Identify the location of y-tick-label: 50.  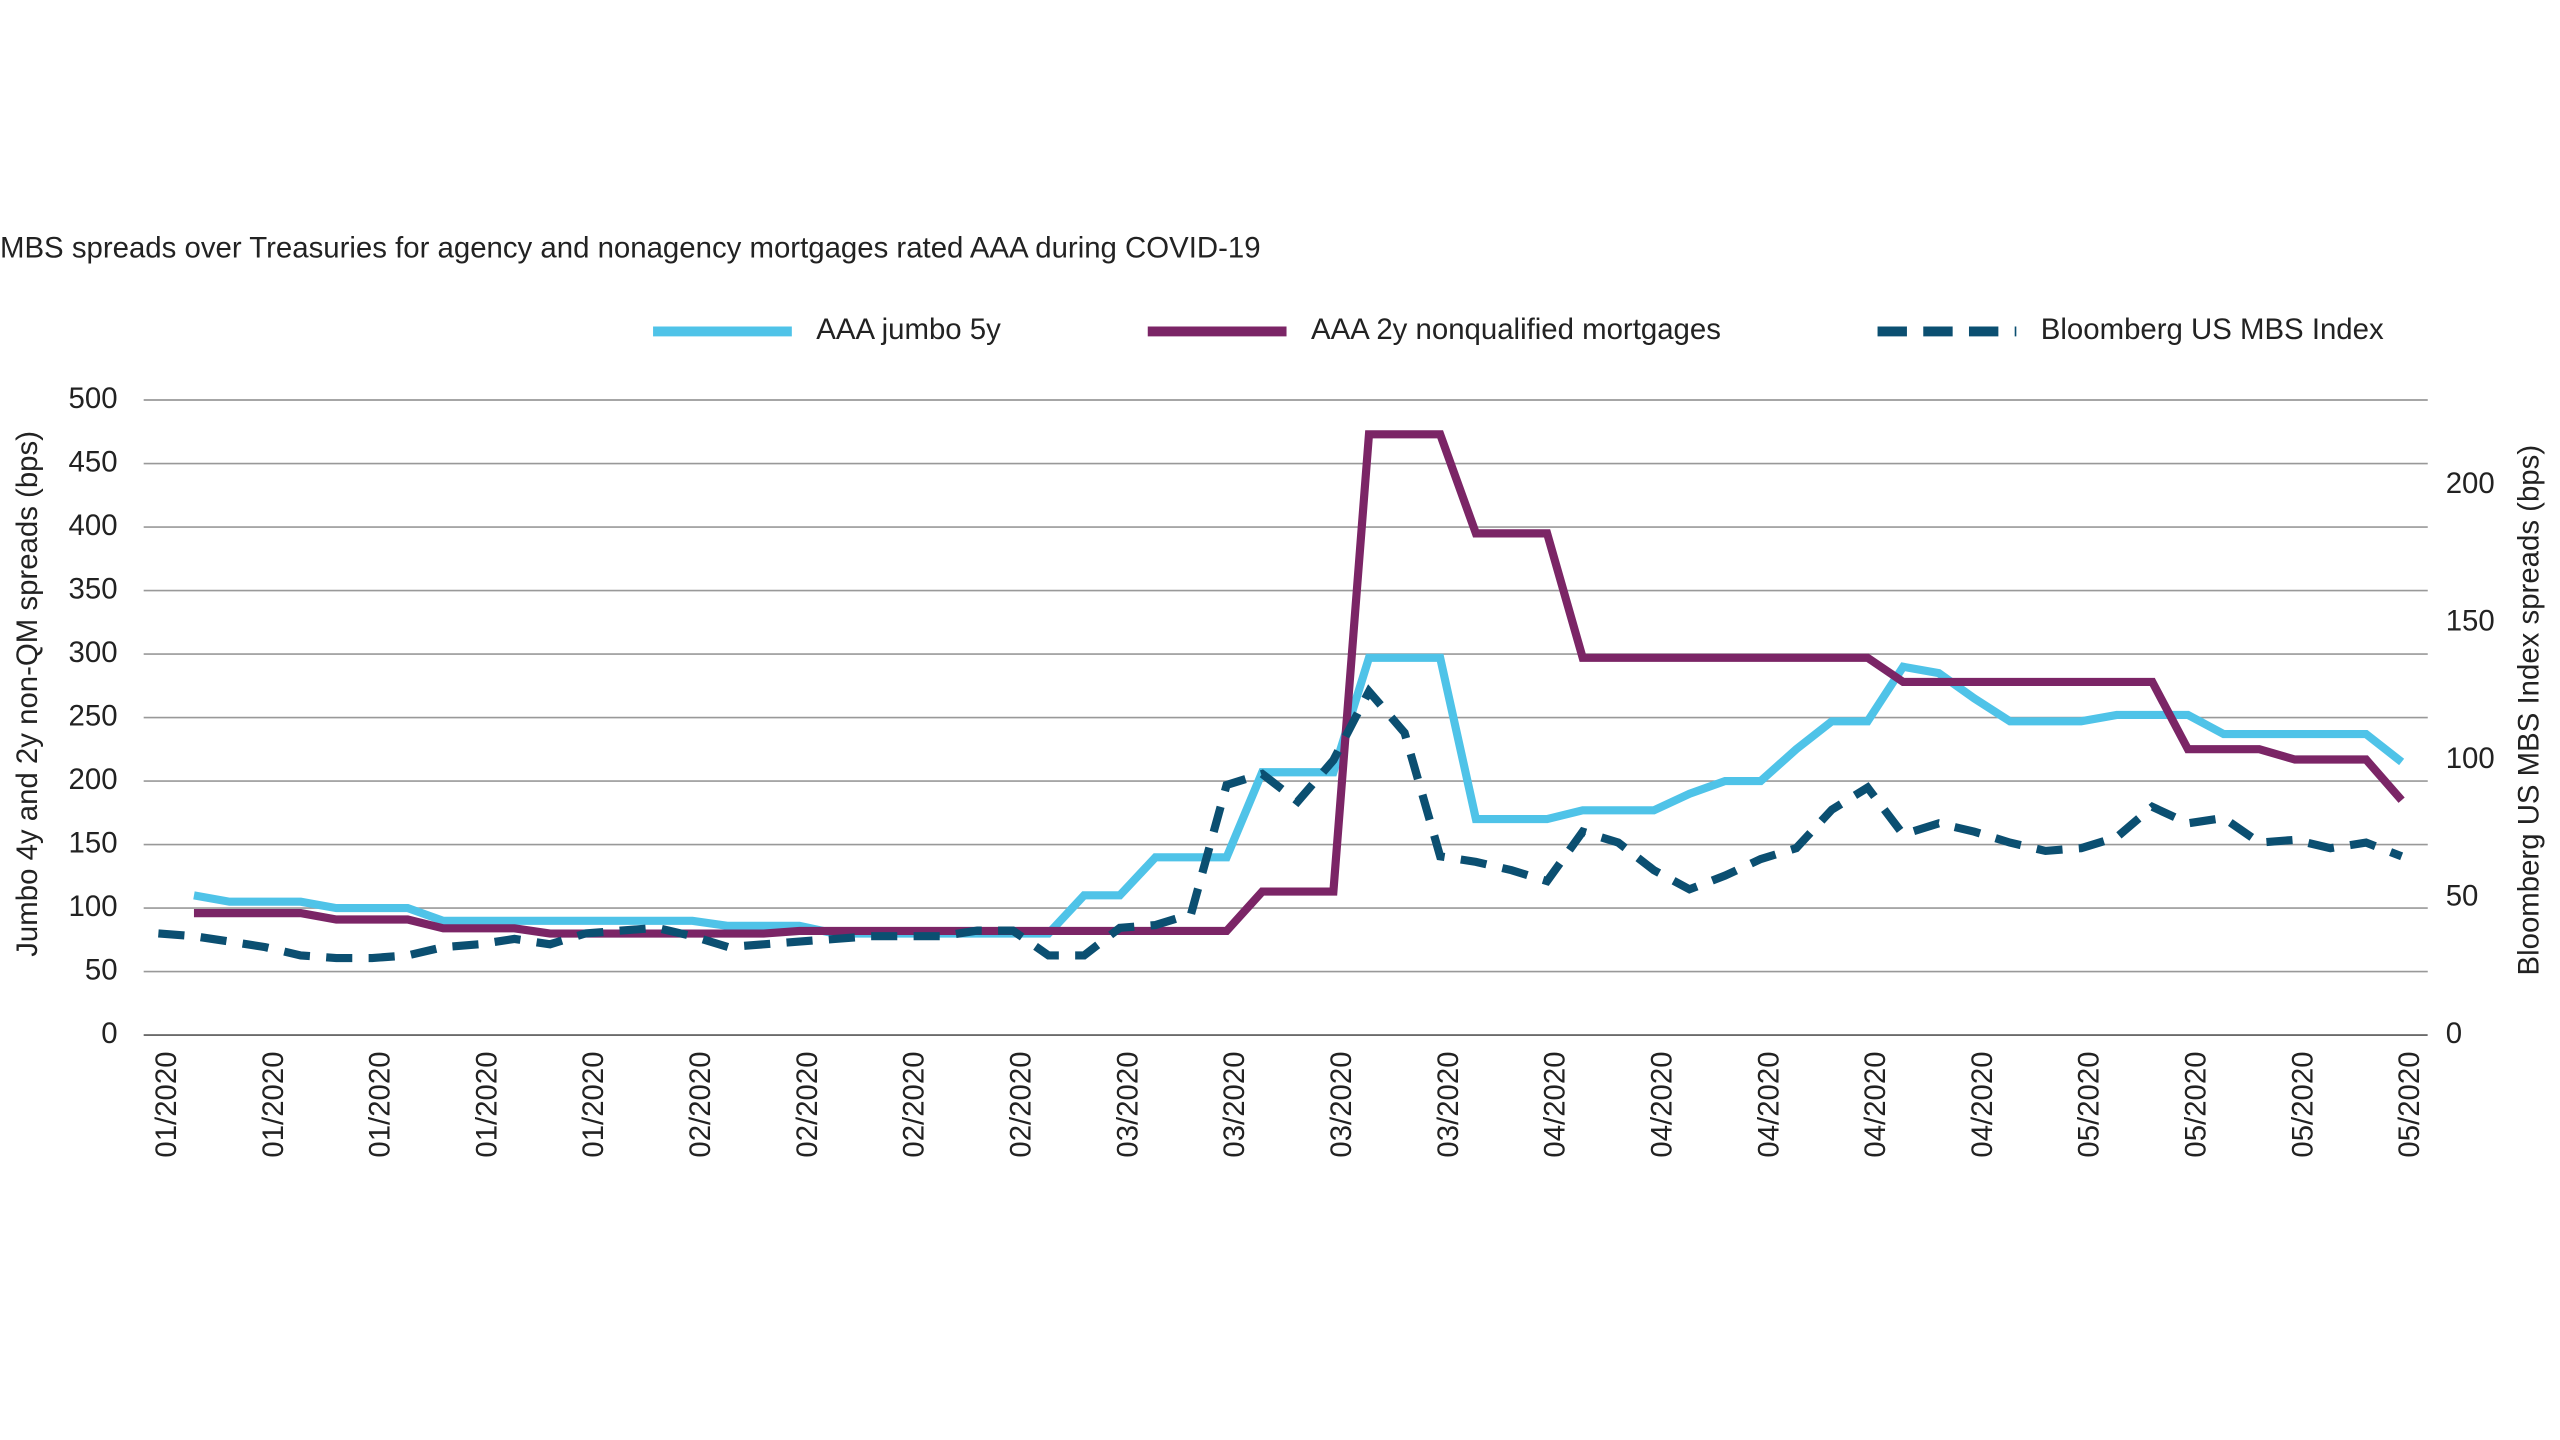
(101, 969).